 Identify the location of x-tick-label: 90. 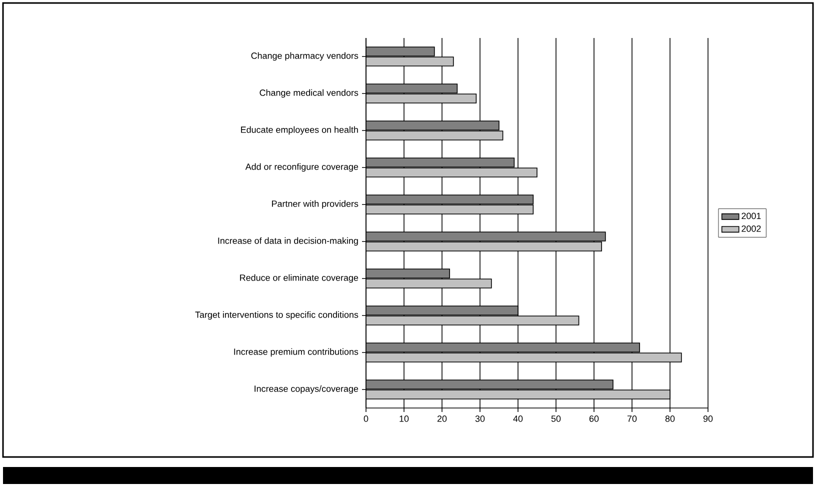
(708, 419).